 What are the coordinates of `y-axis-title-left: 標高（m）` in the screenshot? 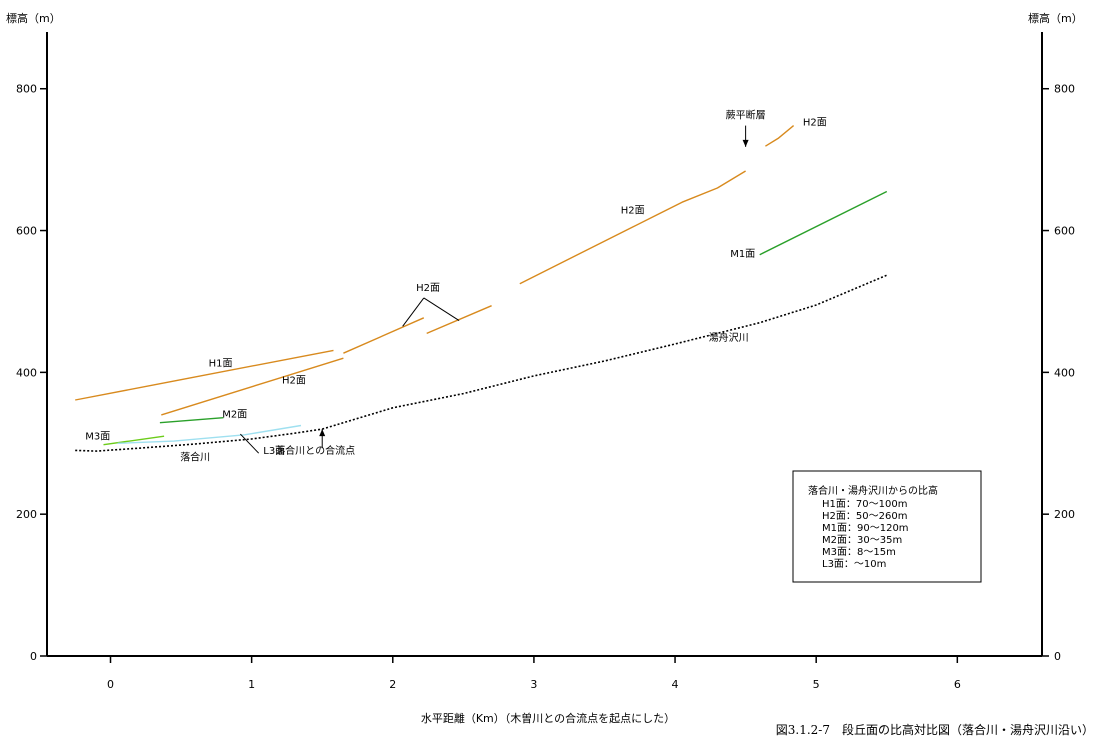 It's located at (33, 18).